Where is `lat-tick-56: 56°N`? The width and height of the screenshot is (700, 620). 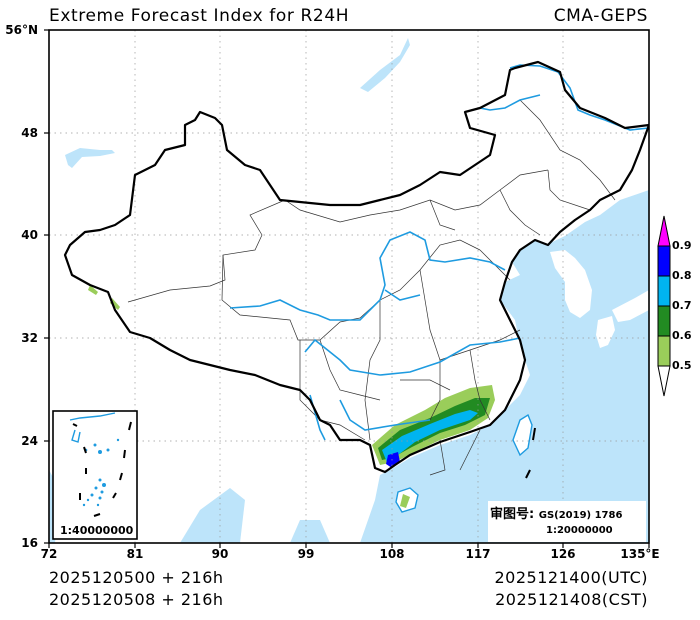 lat-tick-56: 56°N is located at coordinates (21, 30).